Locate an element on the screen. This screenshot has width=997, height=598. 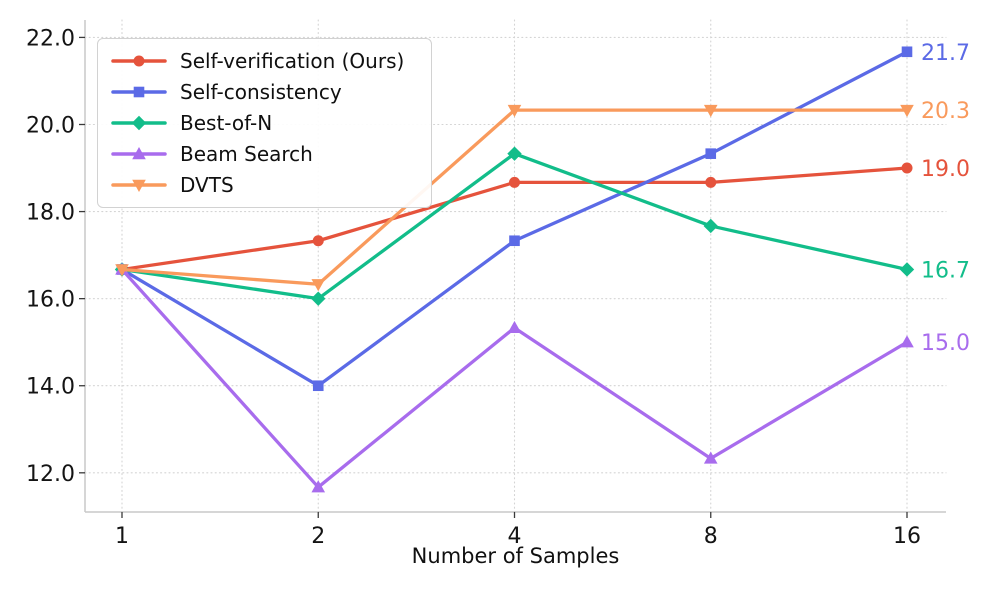
legend-square-swatch-icon is located at coordinates (139, 92).